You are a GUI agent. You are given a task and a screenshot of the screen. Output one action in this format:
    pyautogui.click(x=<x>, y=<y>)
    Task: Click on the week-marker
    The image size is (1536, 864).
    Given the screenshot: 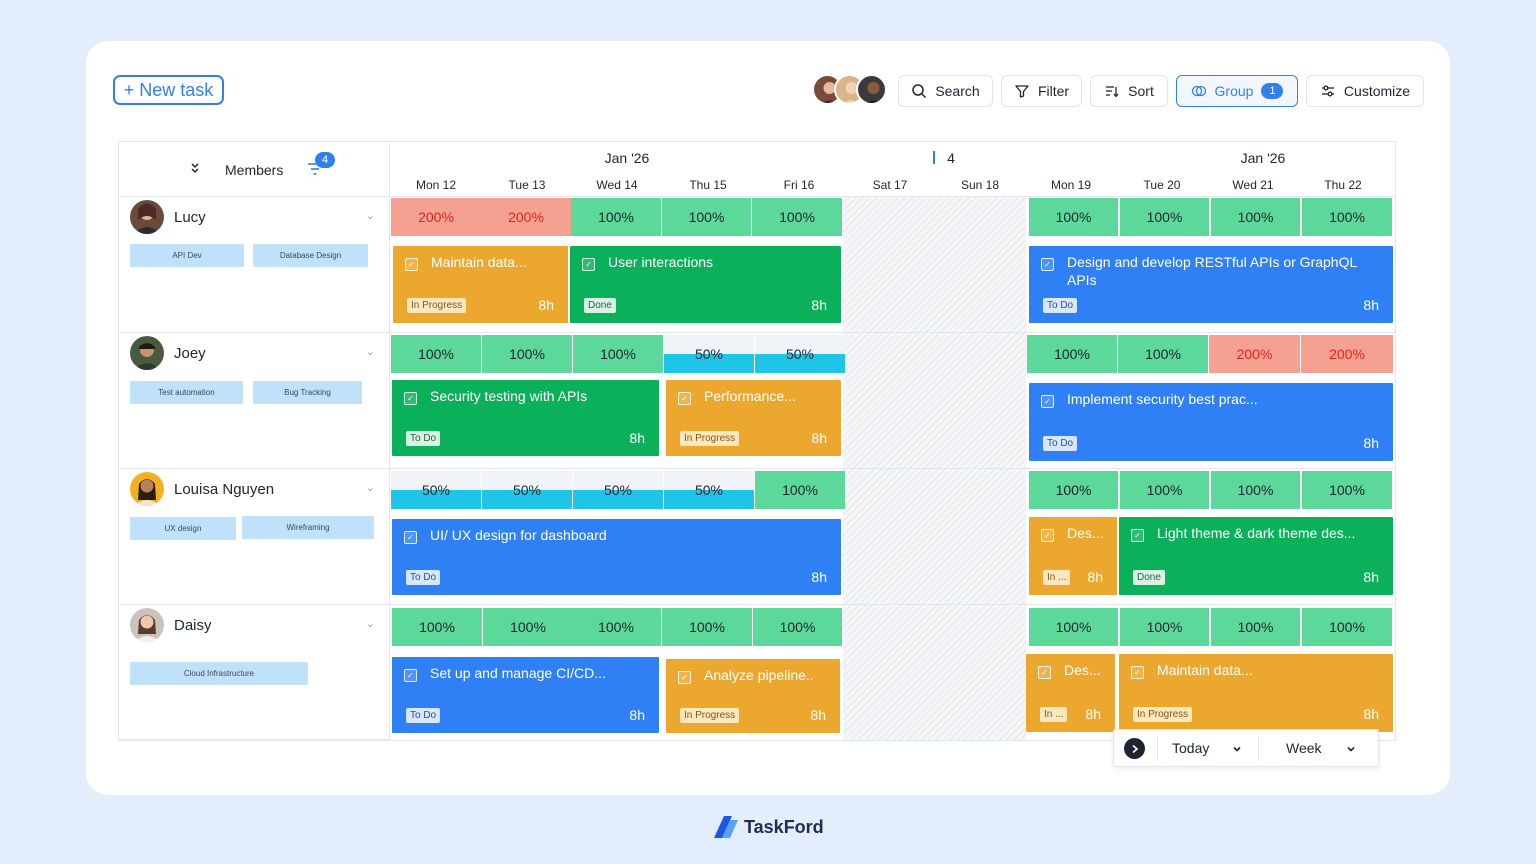 What is the action you would take?
    pyautogui.click(x=934, y=157)
    